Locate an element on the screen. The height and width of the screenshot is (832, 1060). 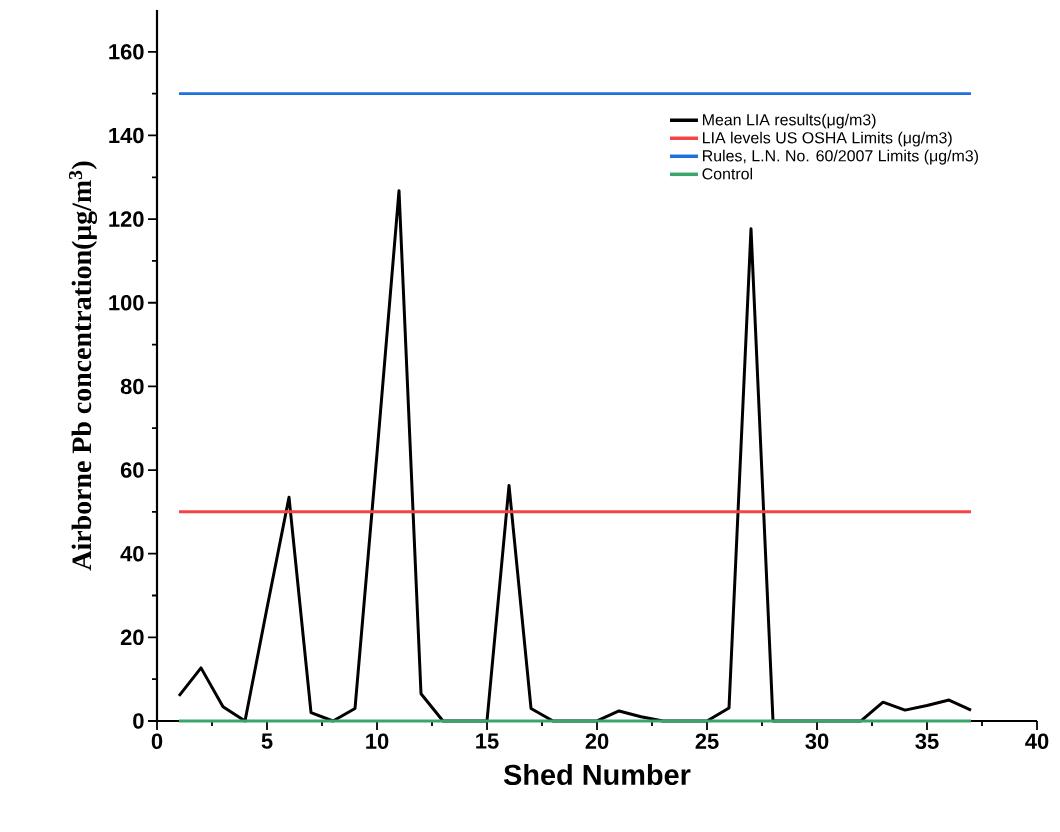
y-tick-label: 0 is located at coordinates (138, 721).